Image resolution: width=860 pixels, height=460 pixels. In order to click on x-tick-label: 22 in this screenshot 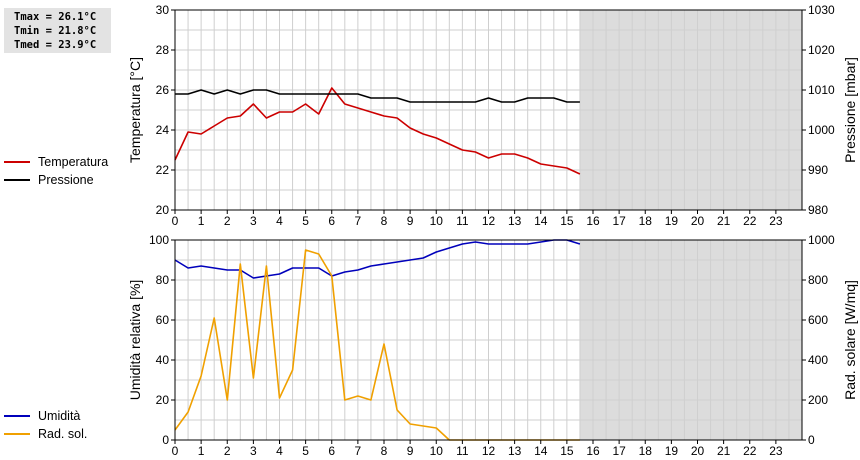, I will do `click(750, 221)`.